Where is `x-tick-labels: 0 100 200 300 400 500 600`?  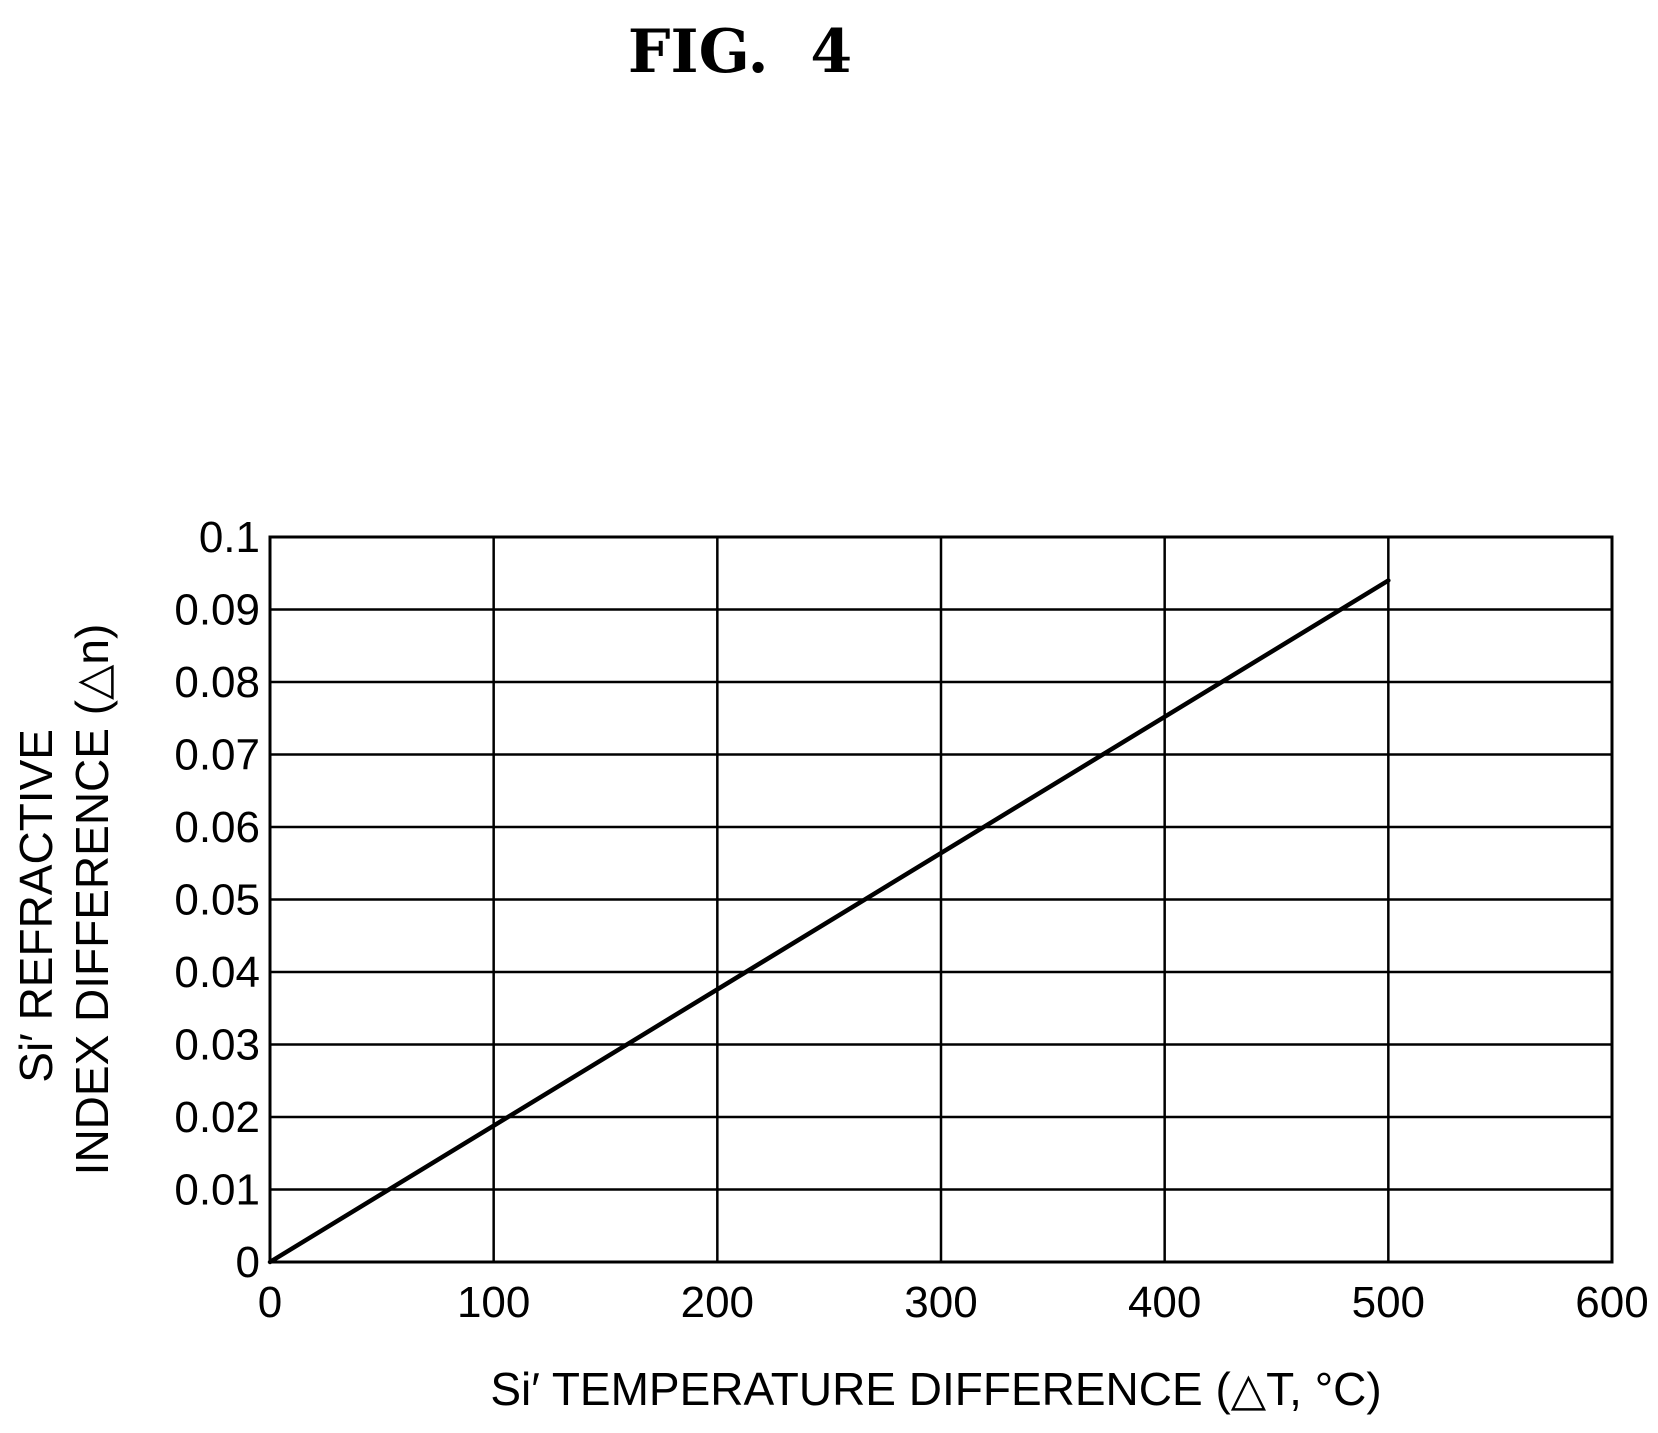
x-tick-labels: 0 100 200 300 400 500 600 is located at coordinates (953, 1302).